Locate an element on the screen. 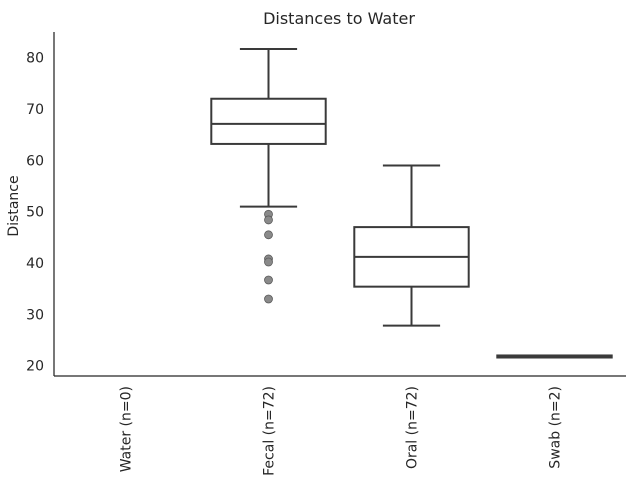 The image size is (640, 480). chart-title: Distances to Water is located at coordinates (339, 18).